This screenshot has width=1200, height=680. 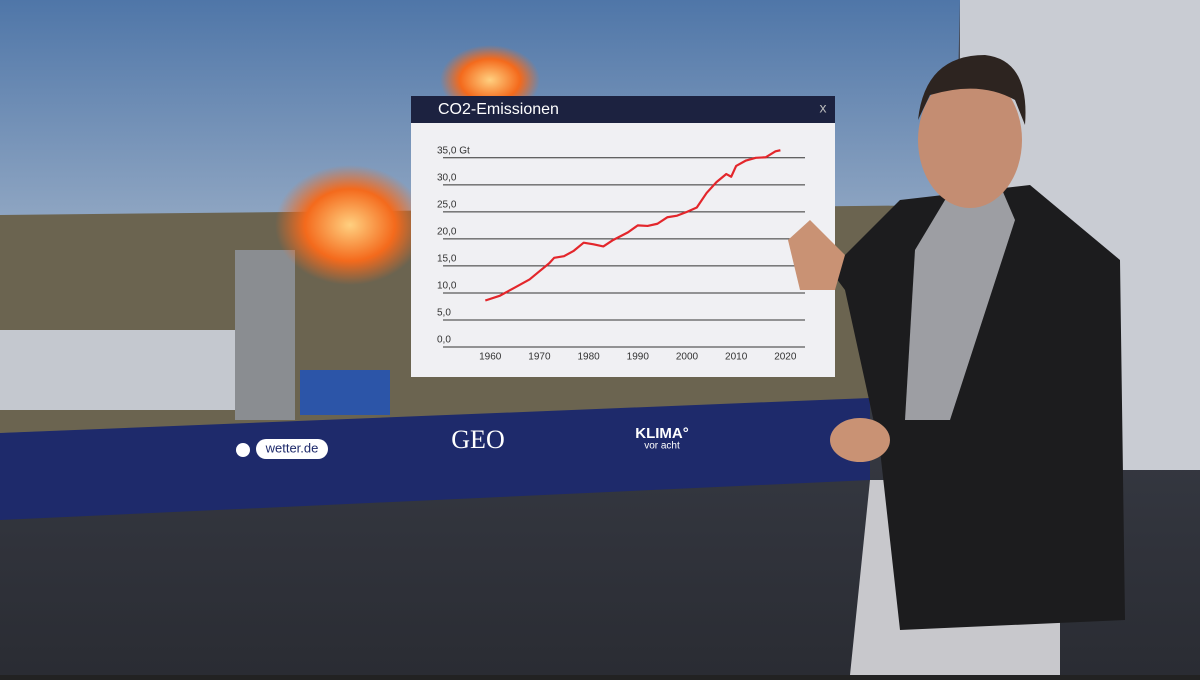 I want to click on logo-wetter: wetter.de, so click(x=292, y=447).